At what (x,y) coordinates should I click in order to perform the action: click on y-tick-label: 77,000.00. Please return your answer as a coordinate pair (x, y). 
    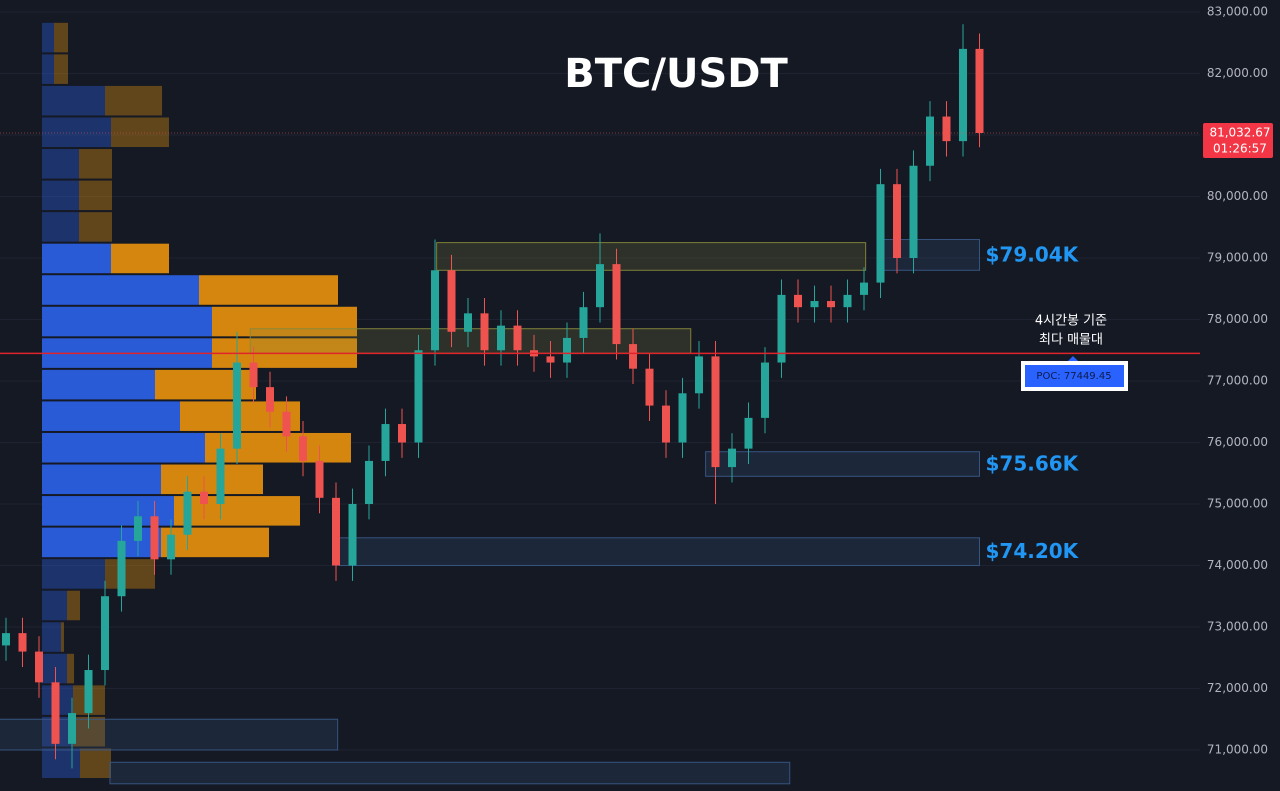
    Looking at the image, I should click on (1237, 380).